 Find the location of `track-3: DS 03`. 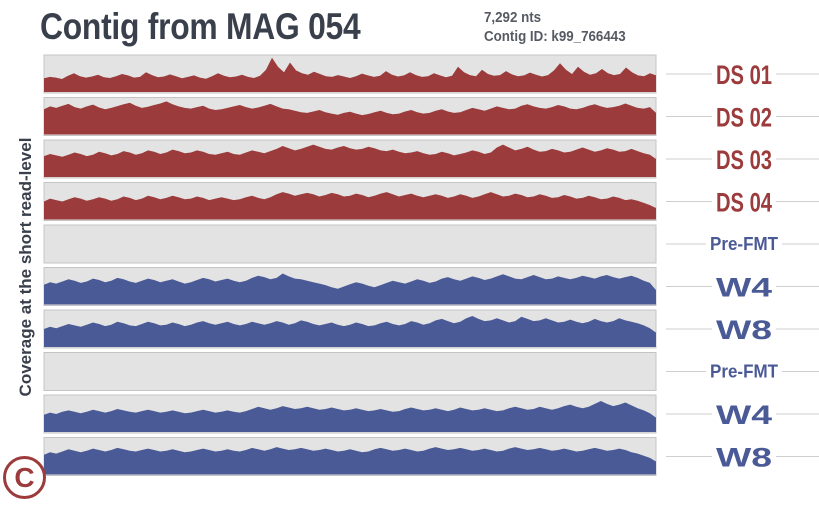

track-3: DS 03 is located at coordinates (431, 159).